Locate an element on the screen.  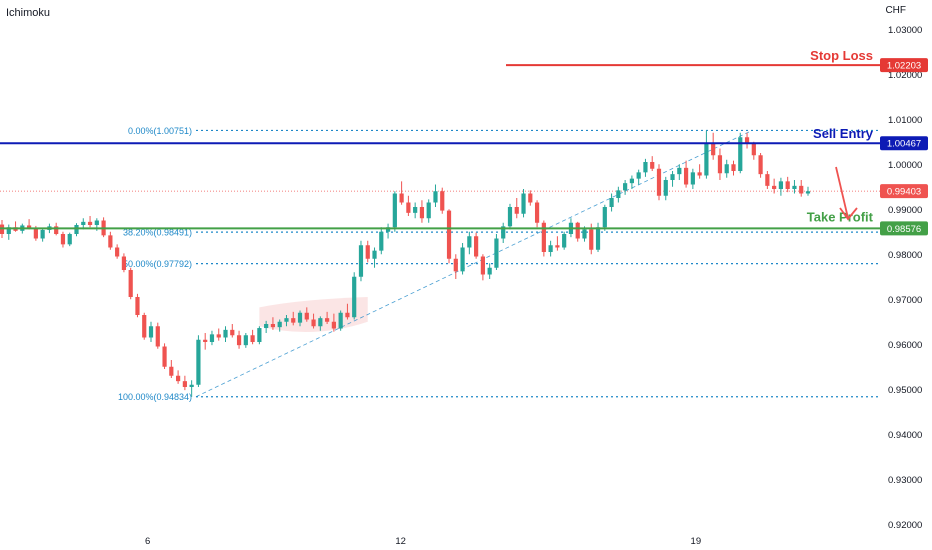
down-arrow-icon is located at coordinates (842, 192).